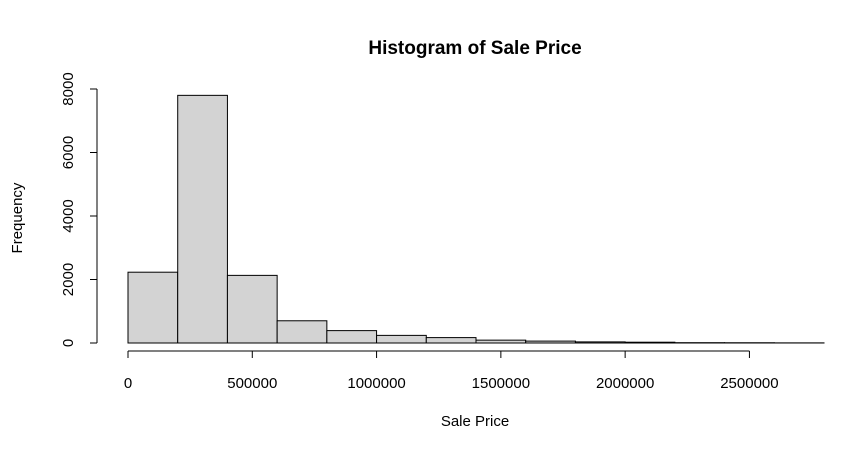 The height and width of the screenshot is (454, 857). I want to click on y-axis-label: Frequency, so click(17, 217).